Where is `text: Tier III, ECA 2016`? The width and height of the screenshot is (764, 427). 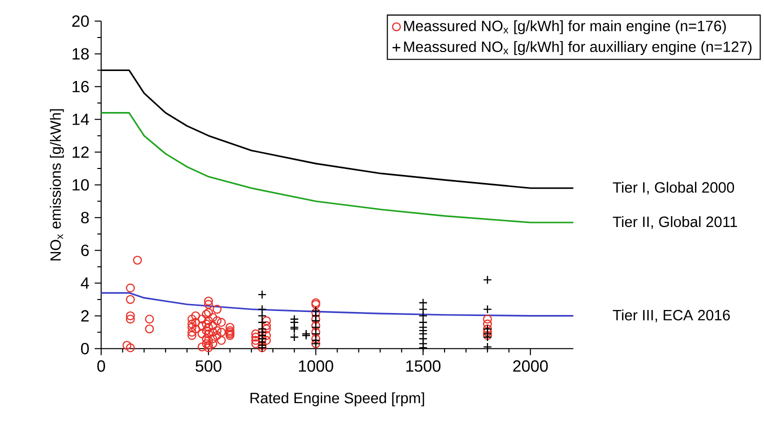 text: Tier III, ECA 2016 is located at coordinates (671, 315).